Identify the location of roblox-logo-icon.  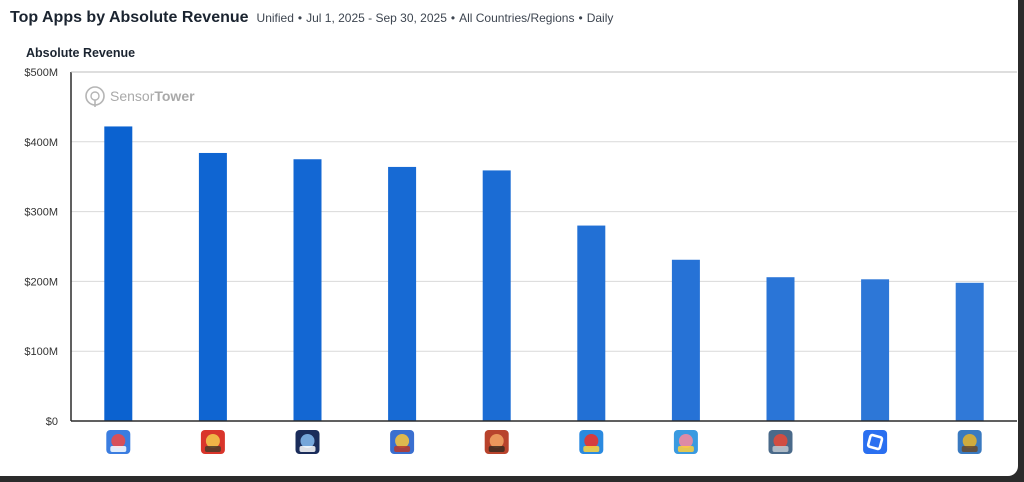
(875, 442).